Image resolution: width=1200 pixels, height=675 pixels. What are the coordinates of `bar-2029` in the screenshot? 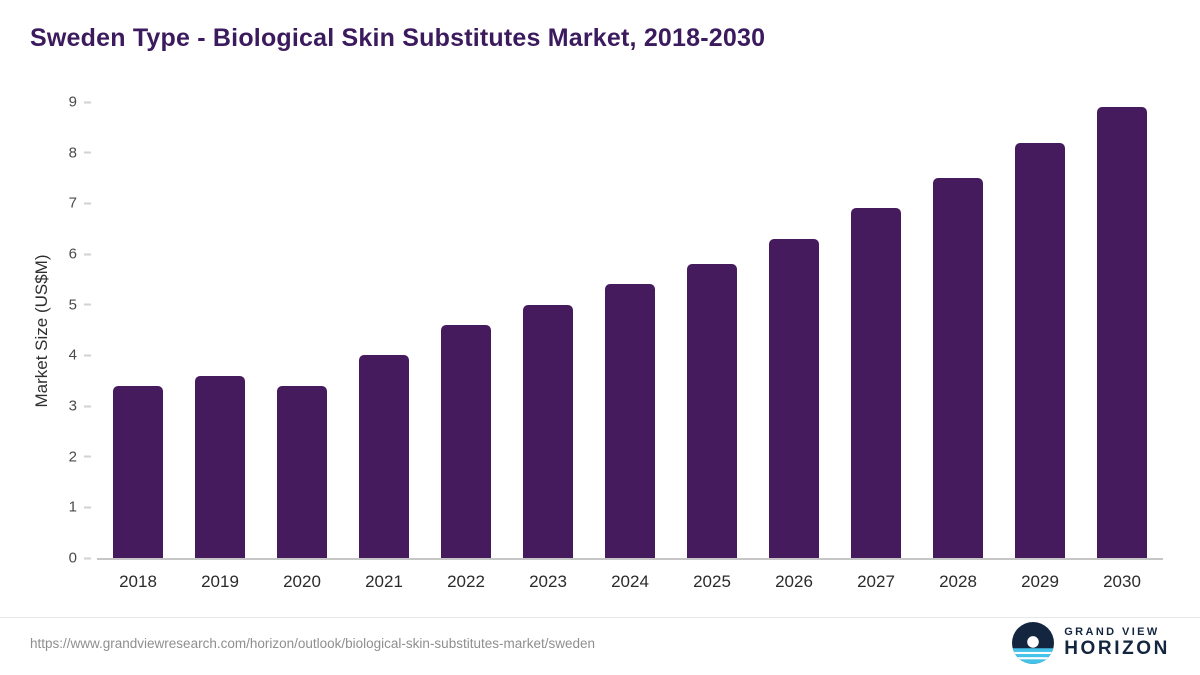 It's located at (1040, 350).